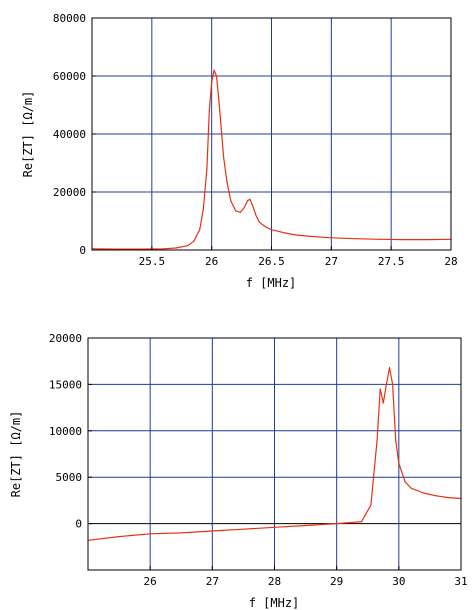 The height and width of the screenshot is (610, 472). What do you see at coordinates (69, 477) in the screenshot?
I see `y-tick-label: 5000` at bounding box center [69, 477].